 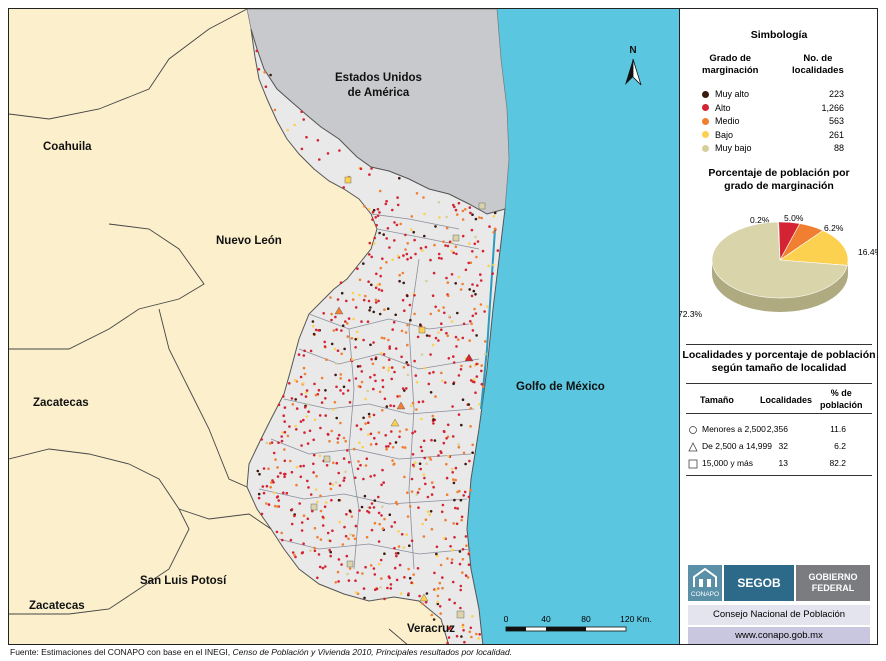 What do you see at coordinates (61, 403) in the screenshot?
I see `label-zacatecas-upper: Zacatecas` at bounding box center [61, 403].